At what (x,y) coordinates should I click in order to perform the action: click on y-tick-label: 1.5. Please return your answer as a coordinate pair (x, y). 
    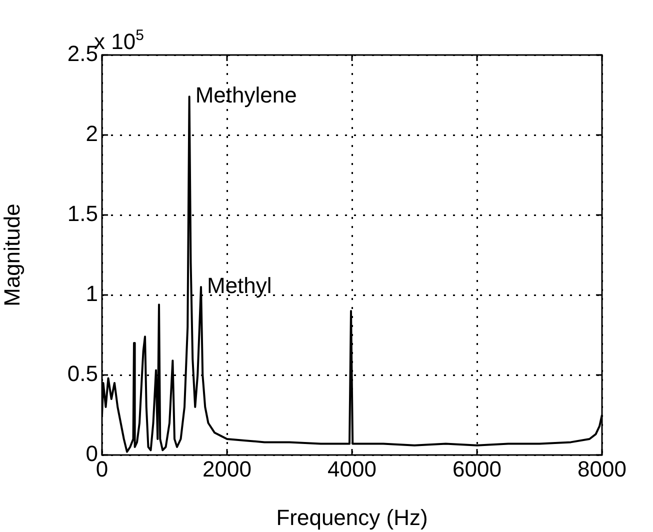
    Looking at the image, I should click on (82, 213).